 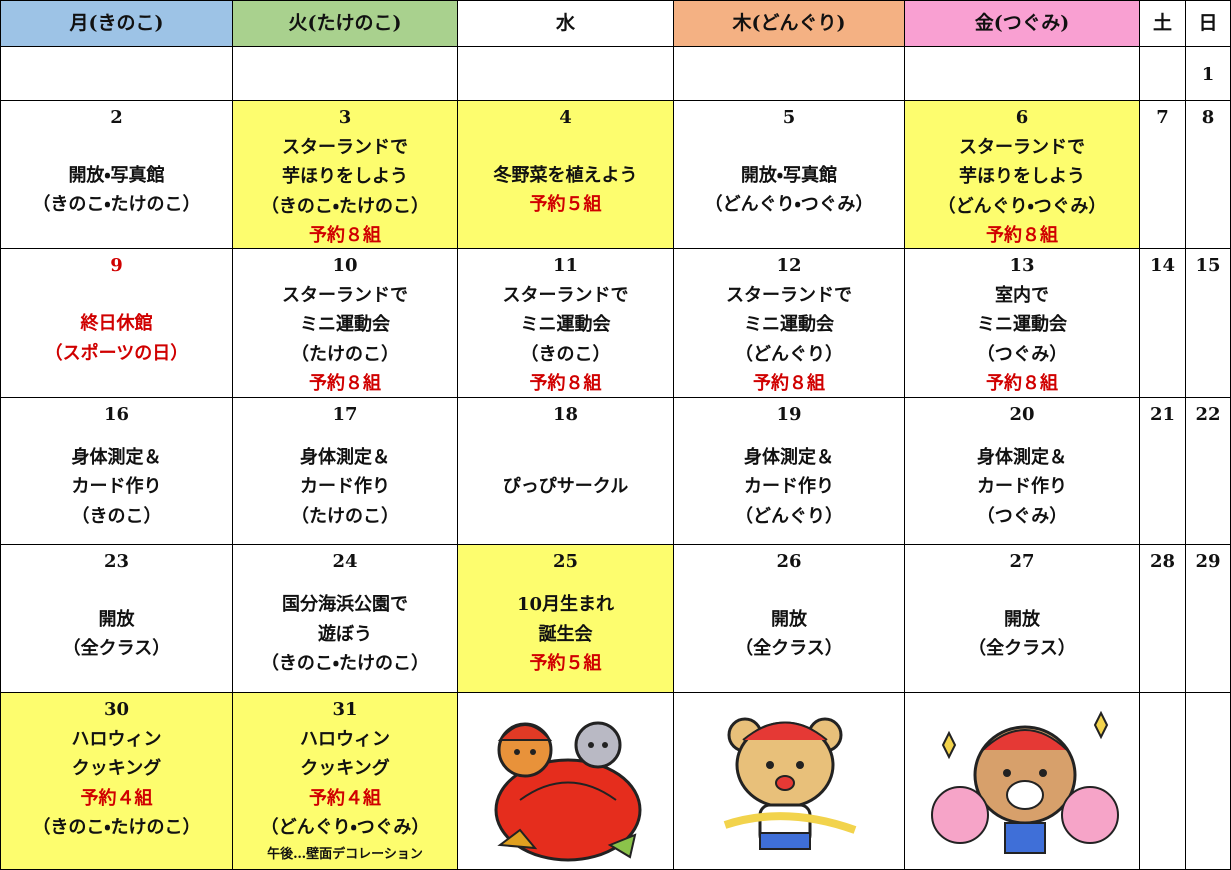 What do you see at coordinates (1163, 619) in the screenshot?
I see `day-cell: 28` at bounding box center [1163, 619].